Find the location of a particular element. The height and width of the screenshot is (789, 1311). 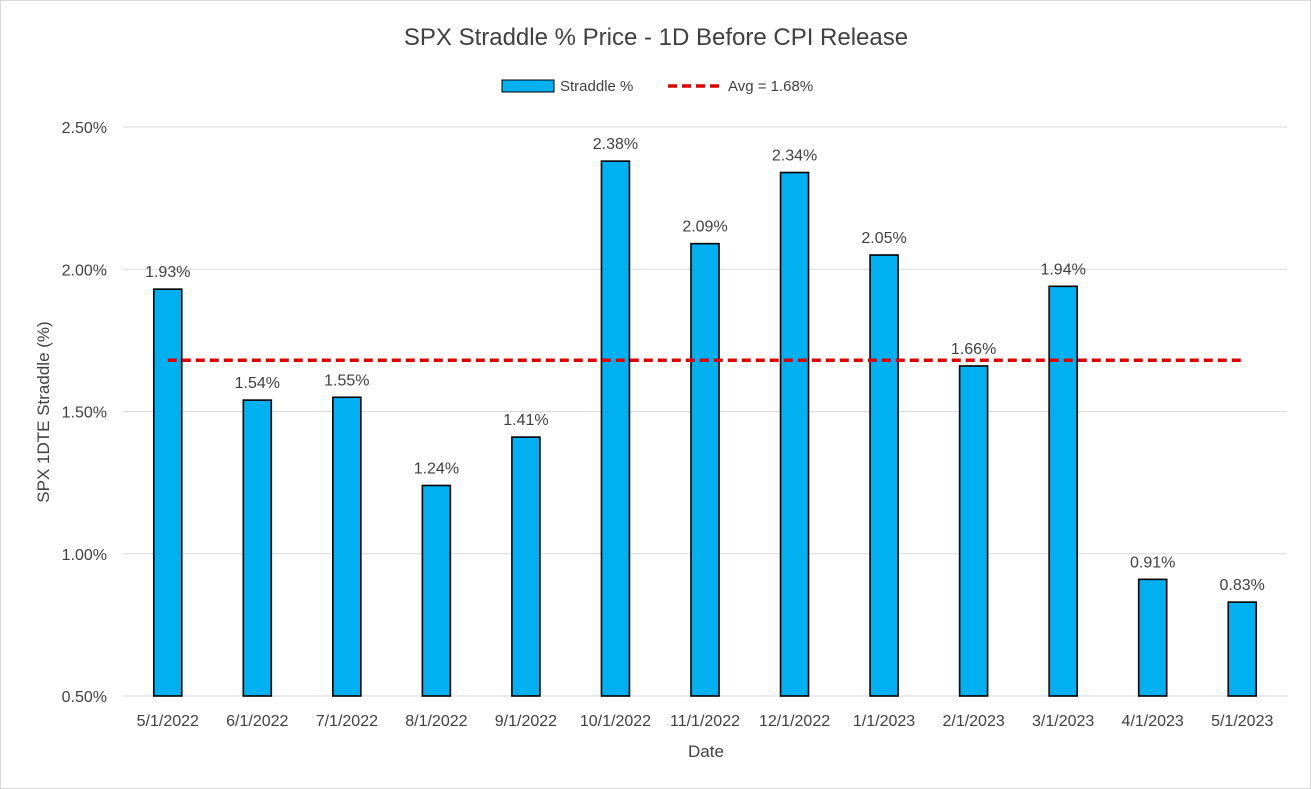

x-tick-label: 12/1/2022 is located at coordinates (794, 721).